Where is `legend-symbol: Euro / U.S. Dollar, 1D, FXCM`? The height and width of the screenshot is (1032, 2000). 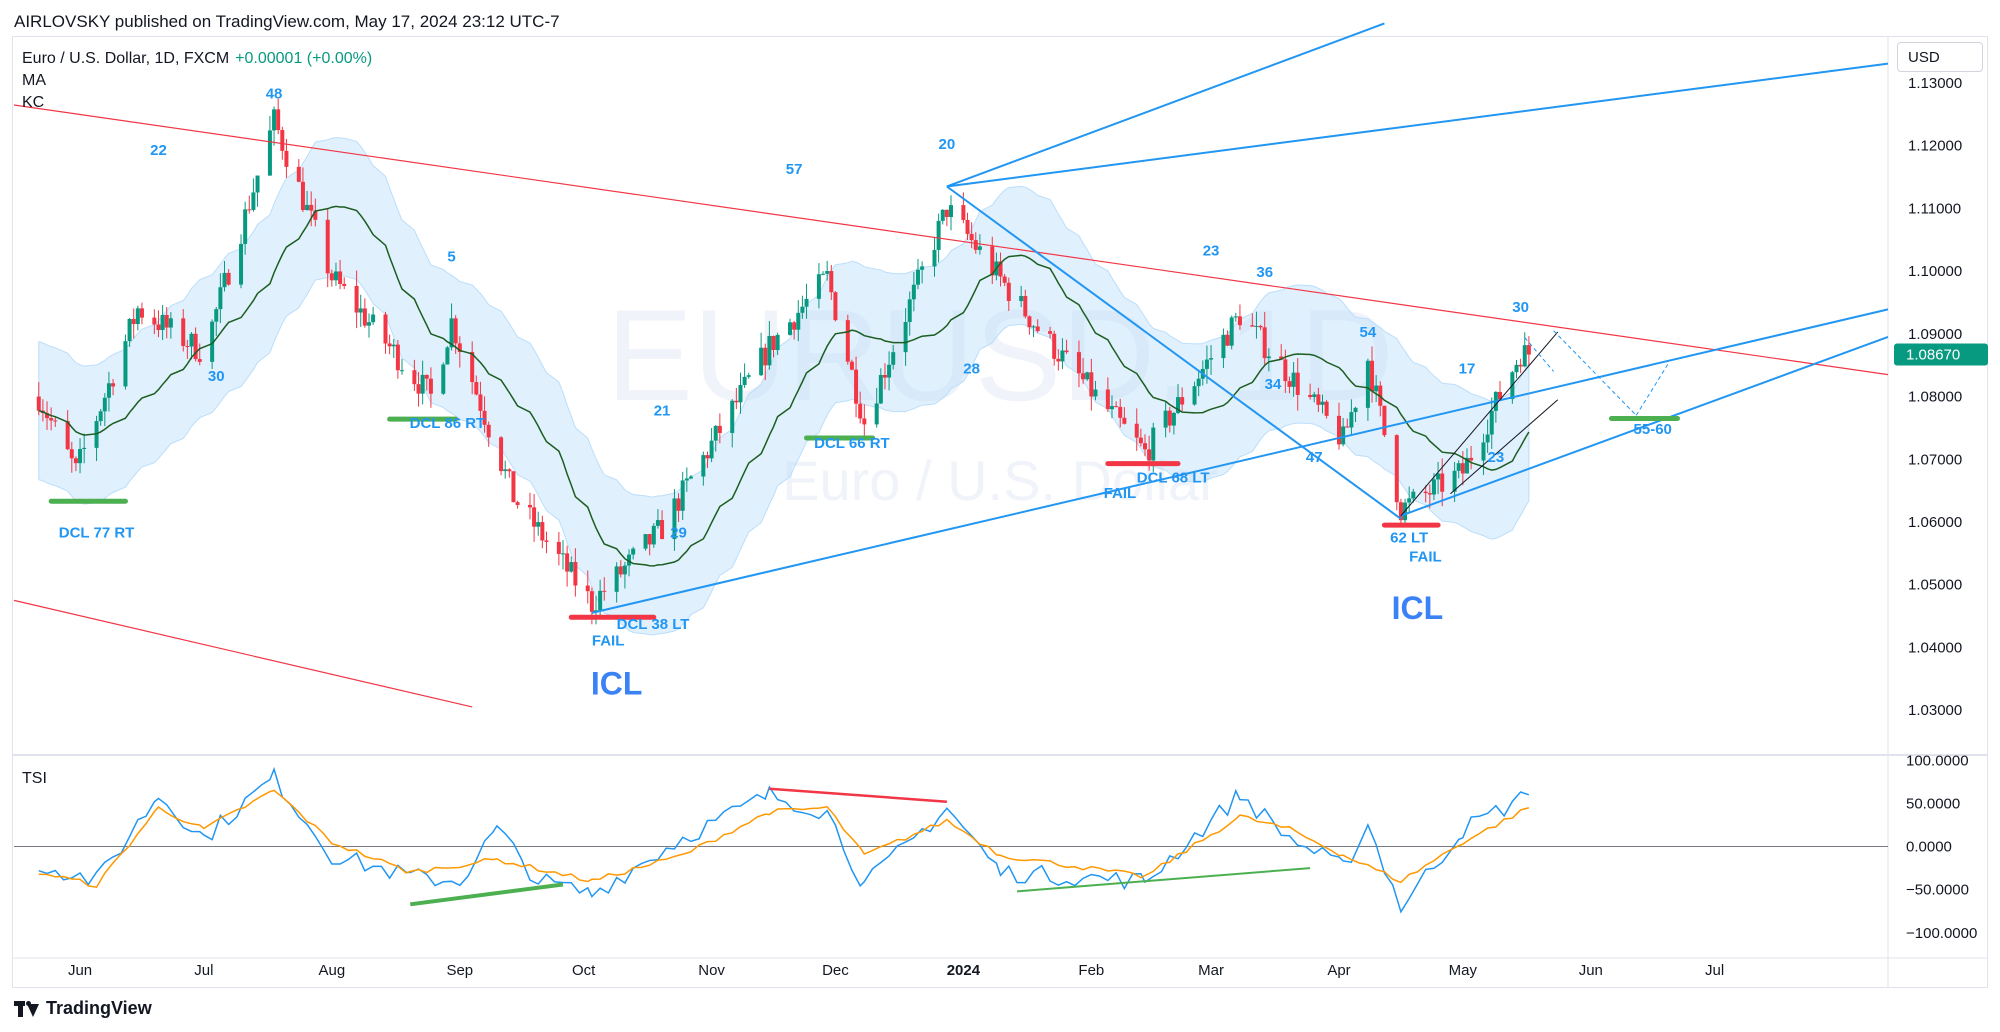
legend-symbol: Euro / U.S. Dollar, 1D, FXCM is located at coordinates (126, 58).